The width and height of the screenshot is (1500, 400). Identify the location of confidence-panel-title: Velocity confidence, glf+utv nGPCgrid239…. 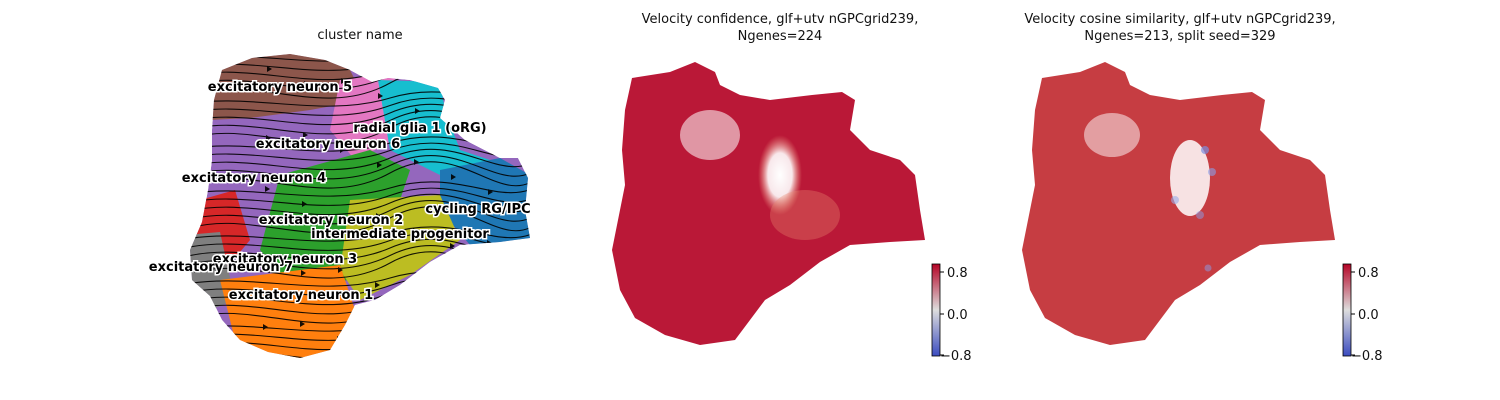
(780, 28).